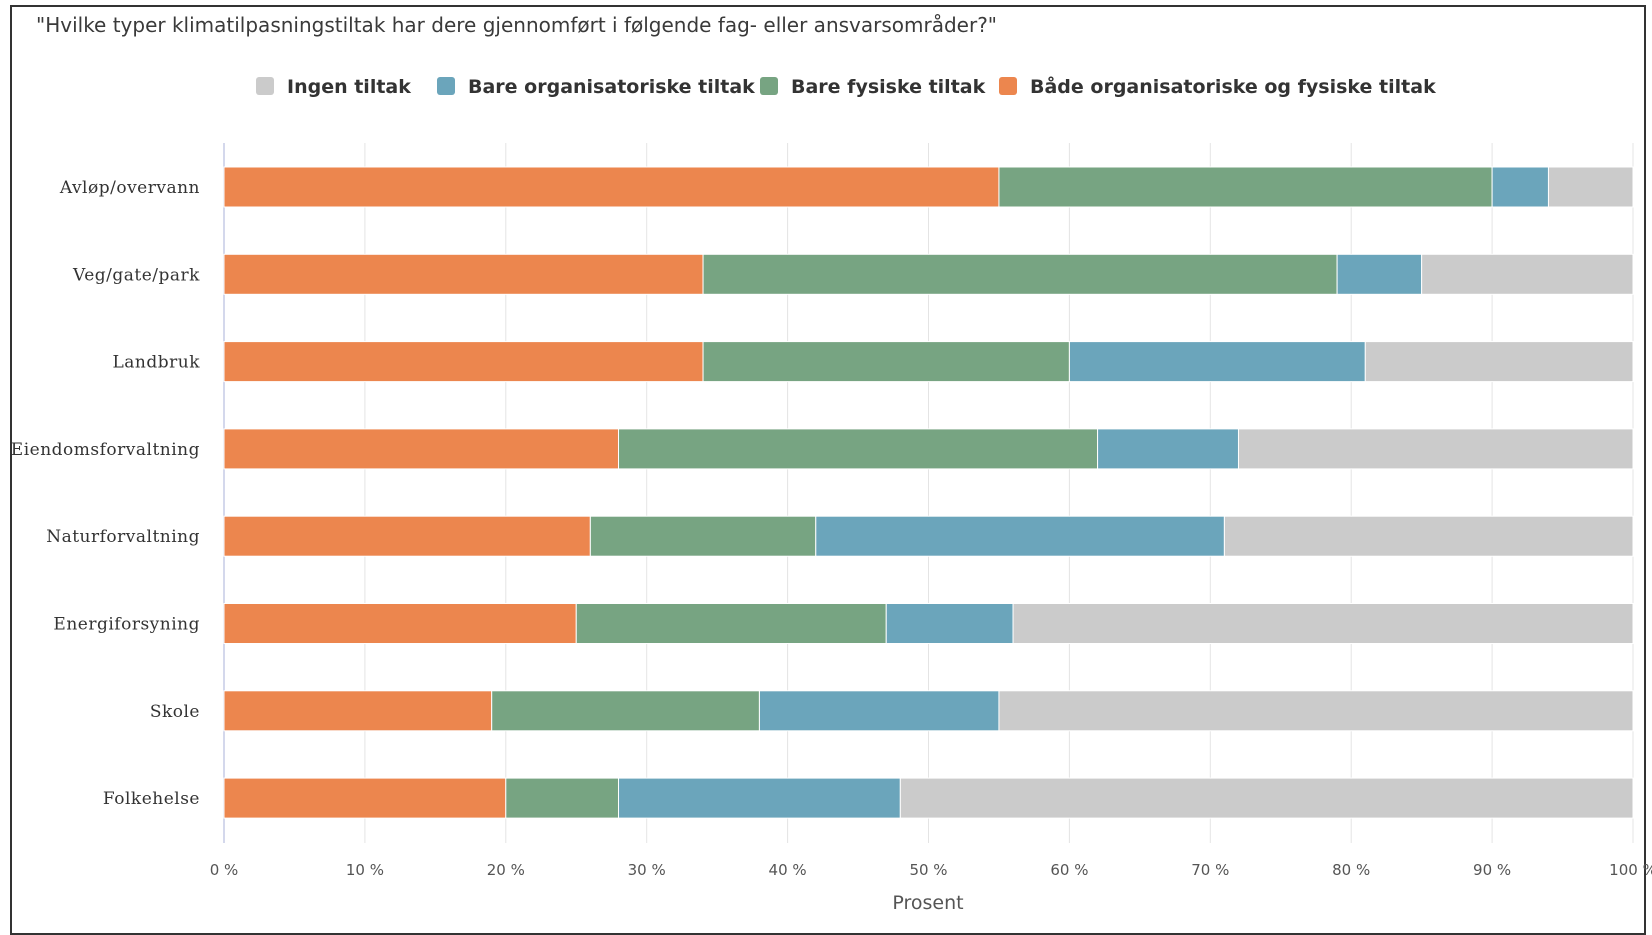 This screenshot has height=935, width=1652. What do you see at coordinates (1630, 870) in the screenshot?
I see `x-tick-label: 100 %` at bounding box center [1630, 870].